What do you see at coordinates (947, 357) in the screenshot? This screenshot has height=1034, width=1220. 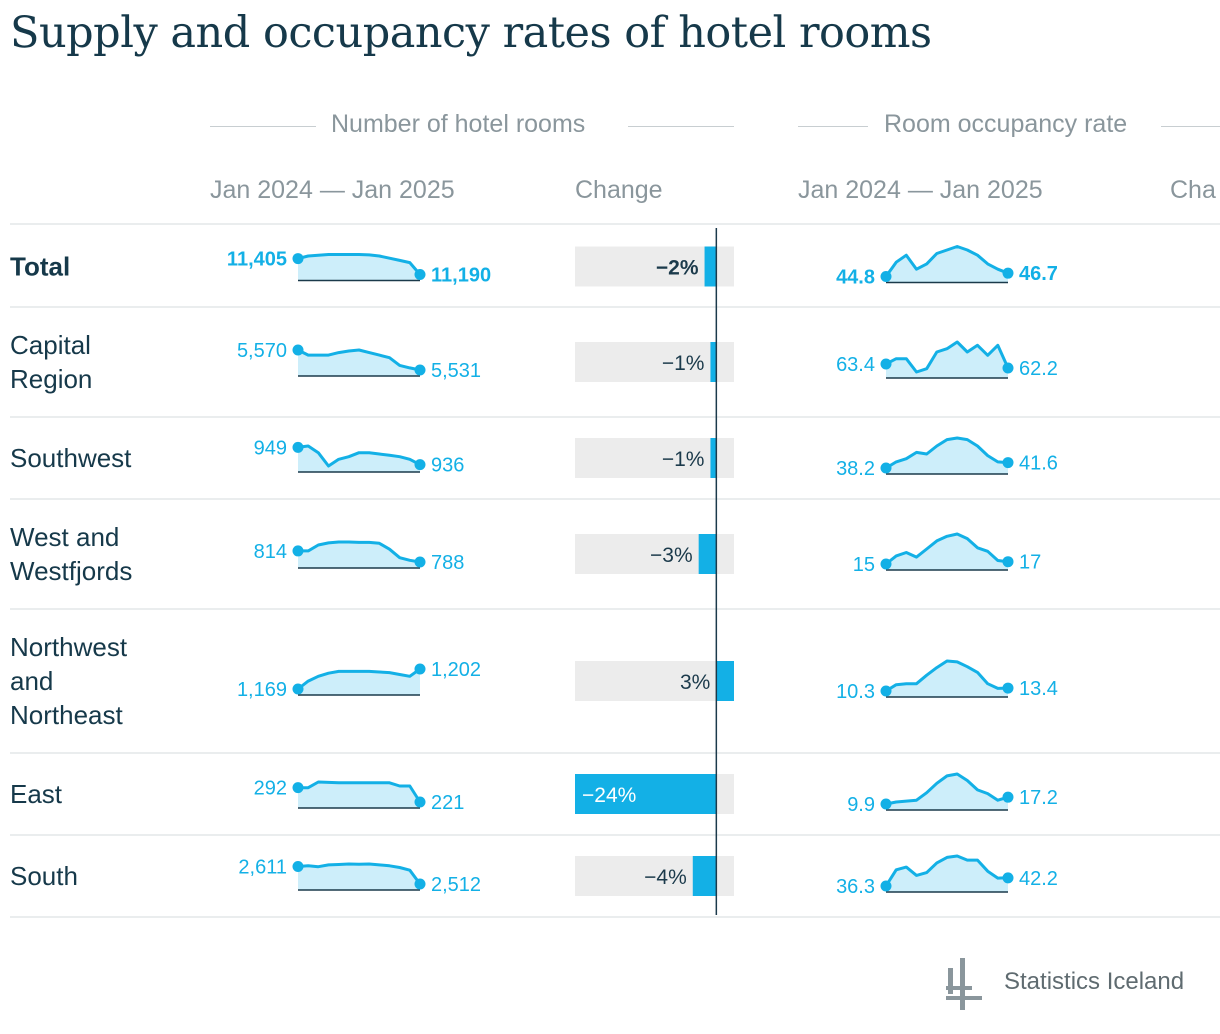 I see `rate-line-capital-region` at bounding box center [947, 357].